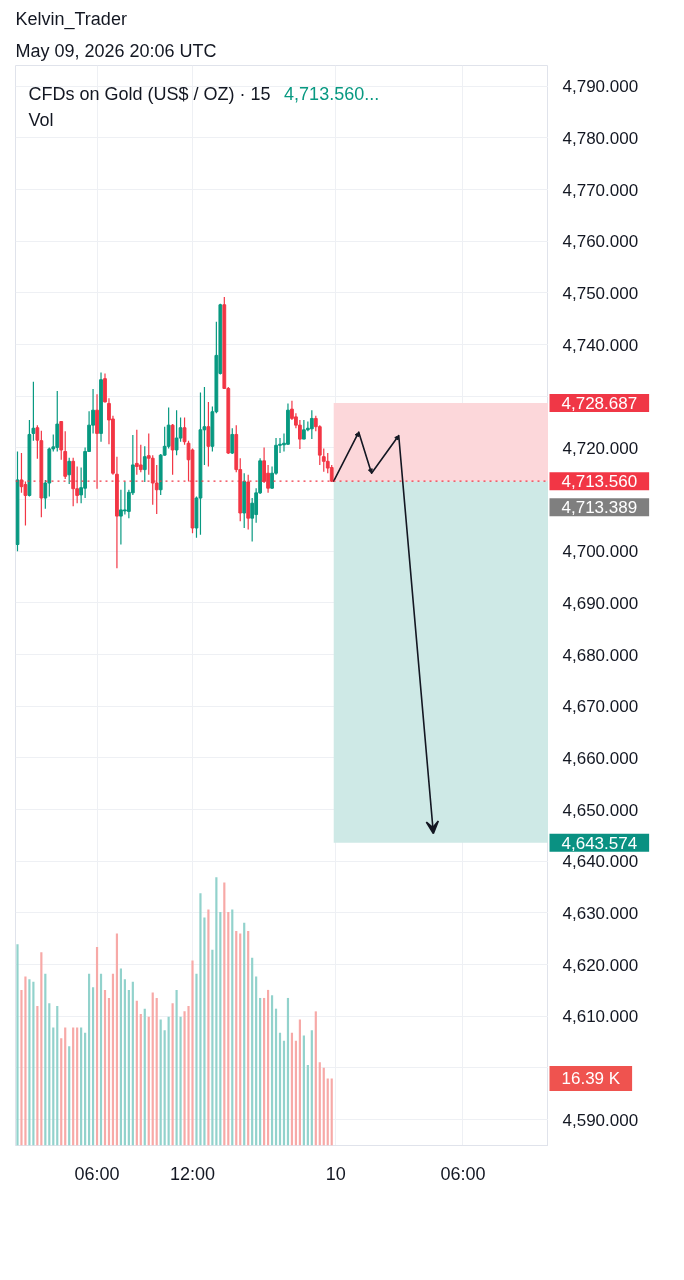  What do you see at coordinates (599, 508) in the screenshot?
I see `text: 4,713.389` at bounding box center [599, 508].